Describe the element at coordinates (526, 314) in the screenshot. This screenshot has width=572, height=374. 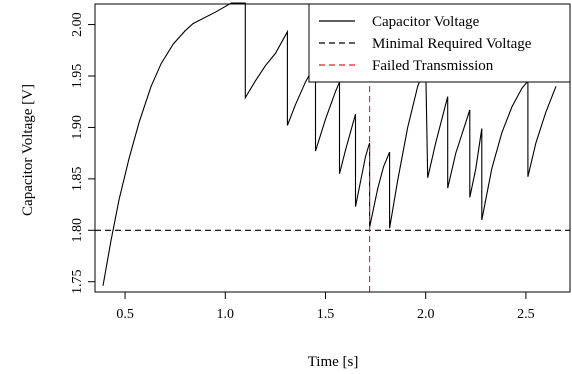
I see `x-tick-label: 2.5` at that location.